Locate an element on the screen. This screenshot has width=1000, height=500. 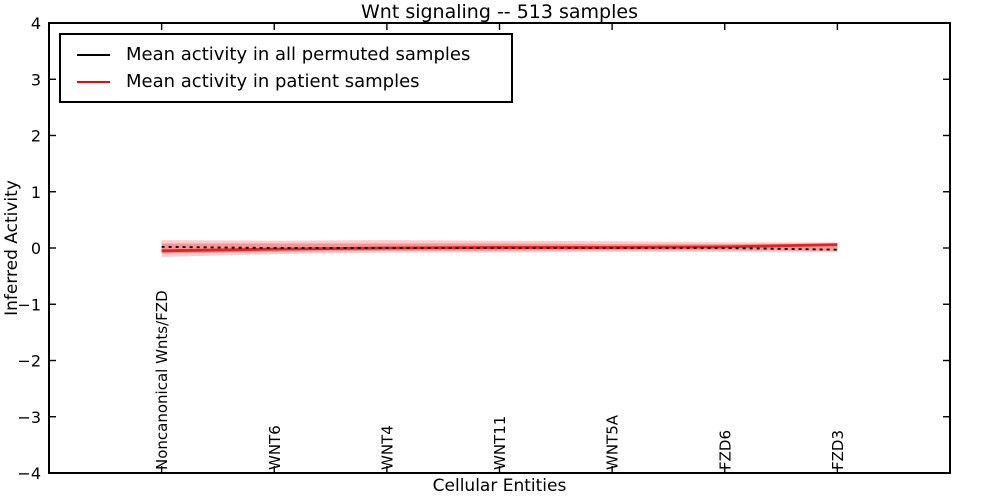
x-tick-label: WNT5A is located at coordinates (613, 442).